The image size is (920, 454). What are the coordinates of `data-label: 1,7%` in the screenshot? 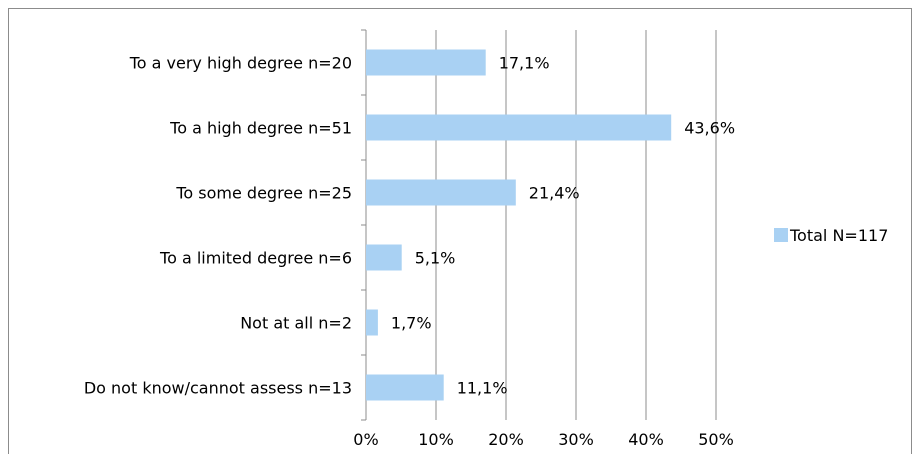 It's located at (411, 323).